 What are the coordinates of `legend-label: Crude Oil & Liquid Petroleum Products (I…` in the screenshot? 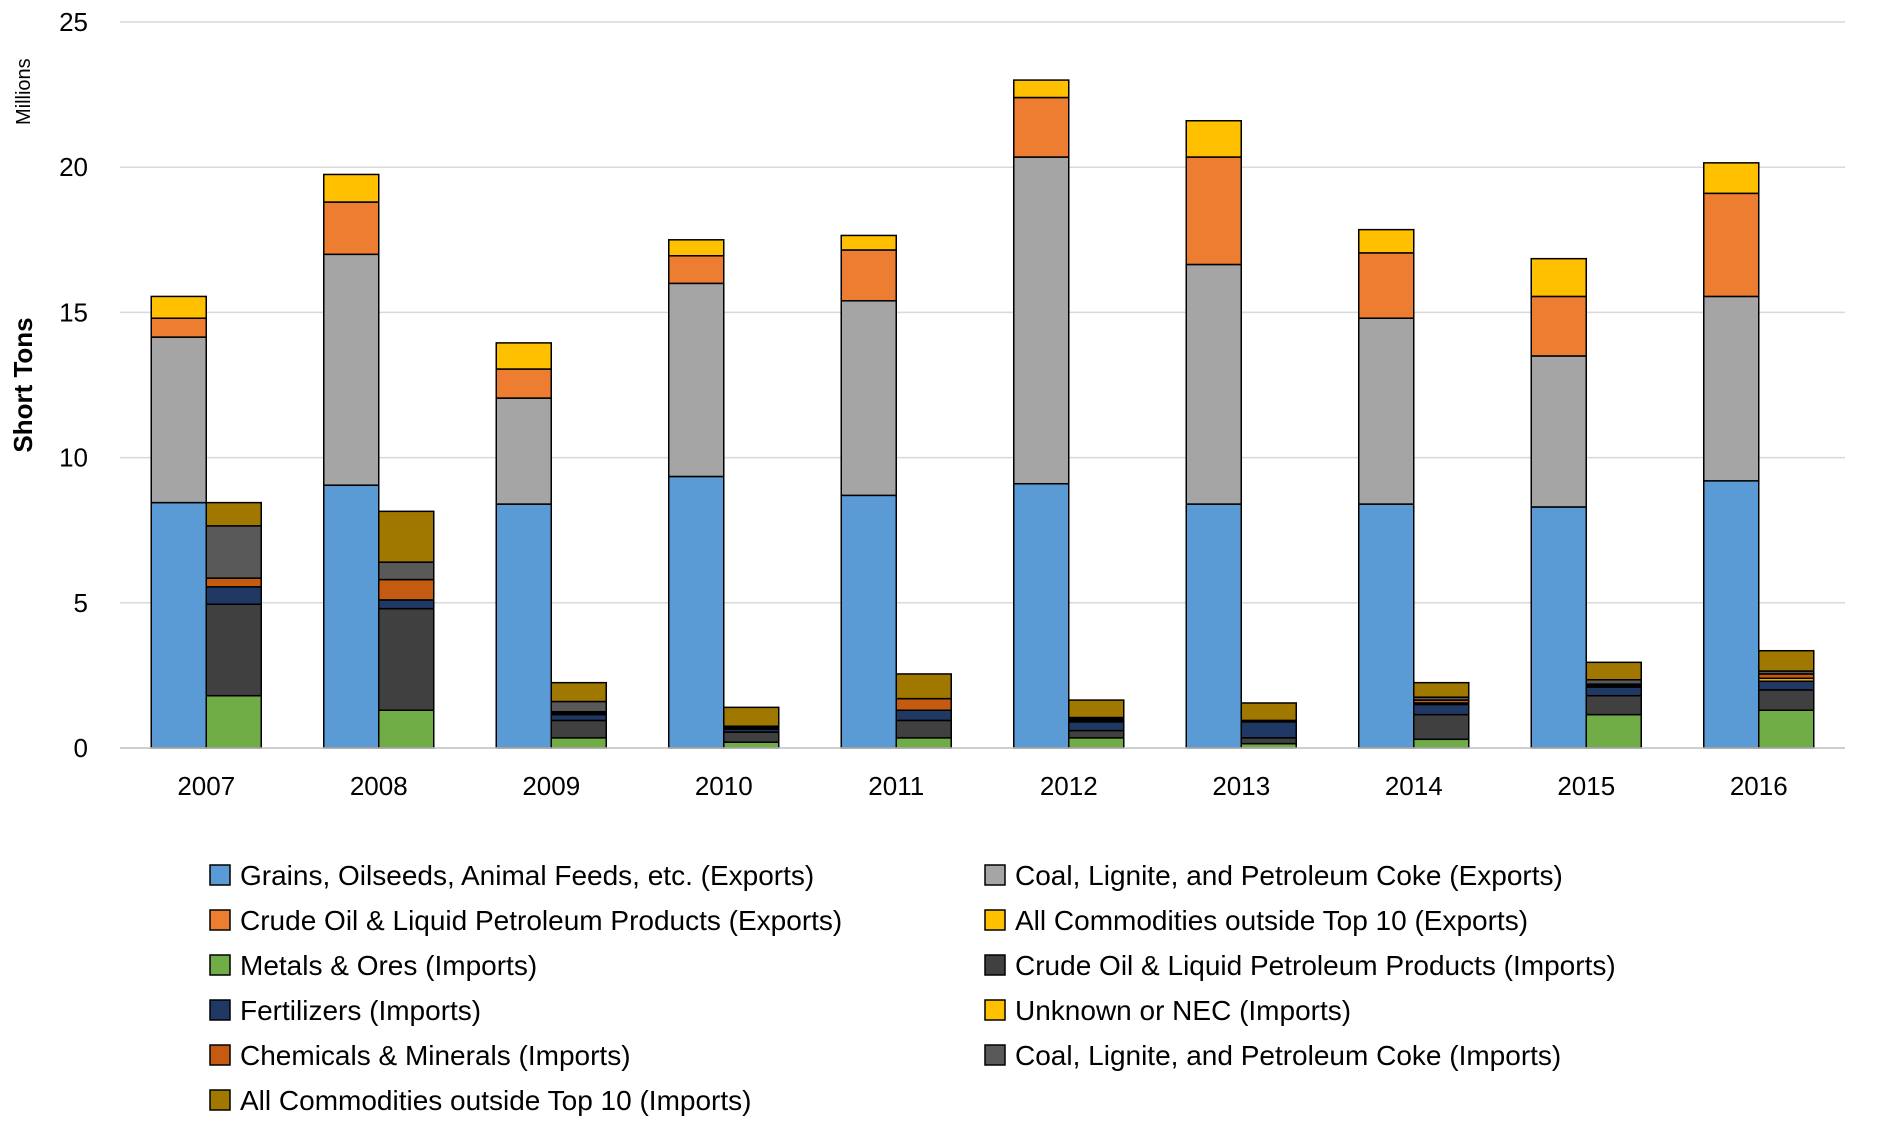 It's located at (1315, 965).